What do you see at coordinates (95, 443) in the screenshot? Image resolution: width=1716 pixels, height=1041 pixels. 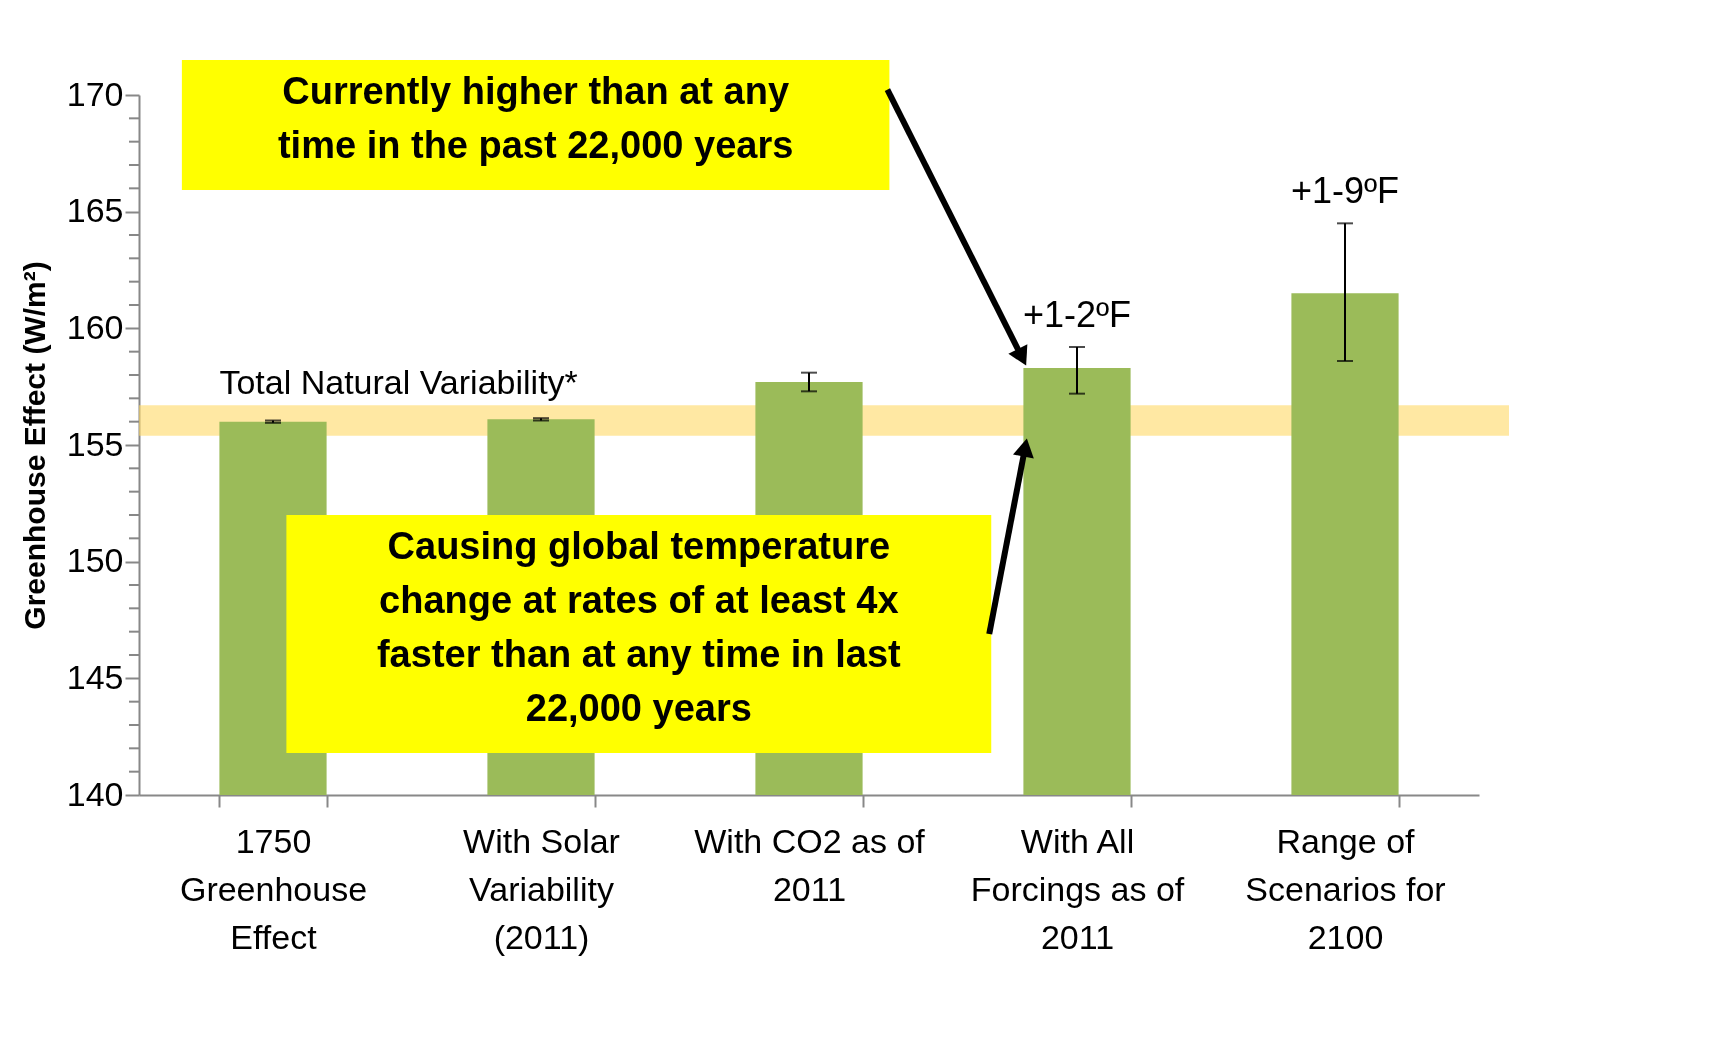 I see `y-tick-label: 155` at bounding box center [95, 443].